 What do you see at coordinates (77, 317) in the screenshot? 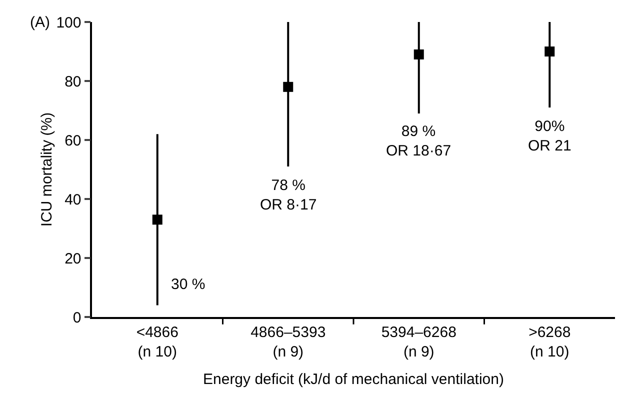
I see `y-tick-label: 0` at bounding box center [77, 317].